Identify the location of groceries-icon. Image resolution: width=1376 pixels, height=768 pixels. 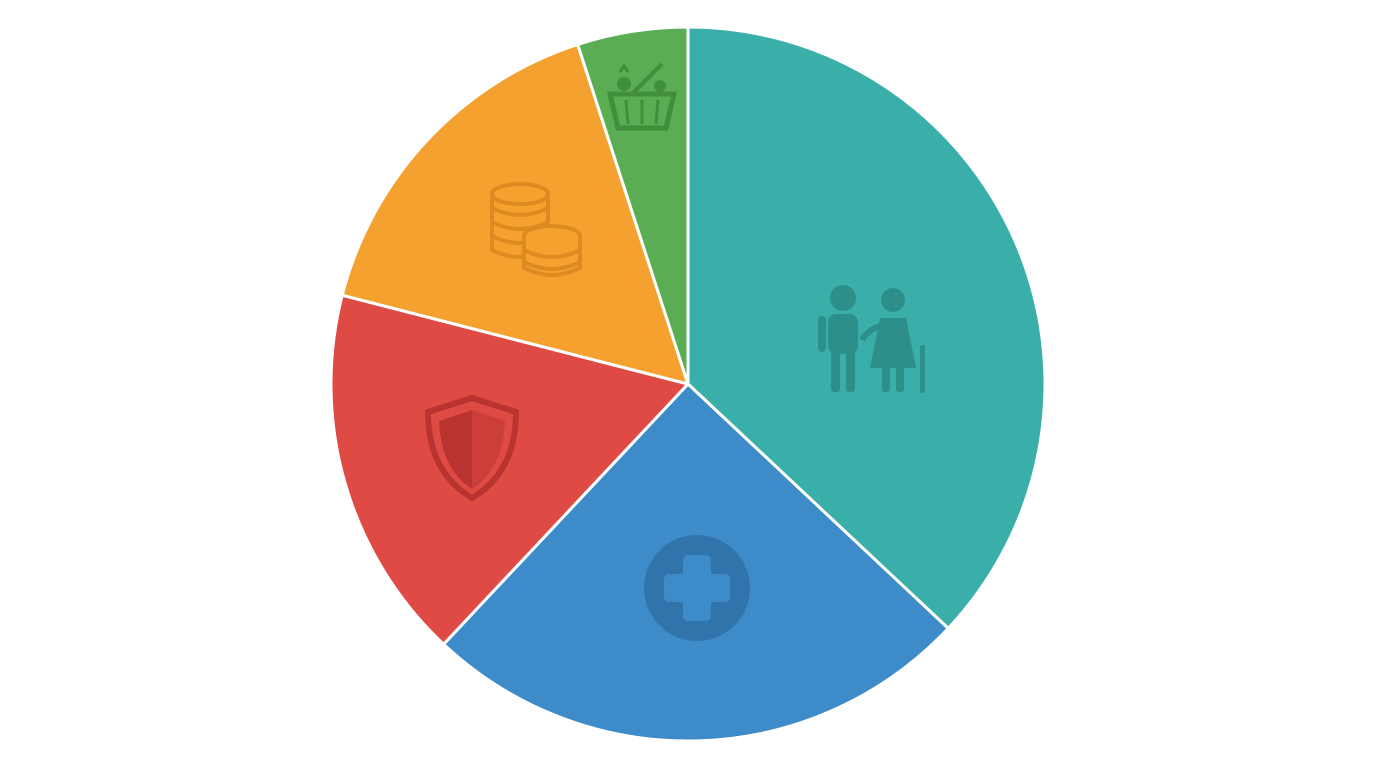
(642, 96).